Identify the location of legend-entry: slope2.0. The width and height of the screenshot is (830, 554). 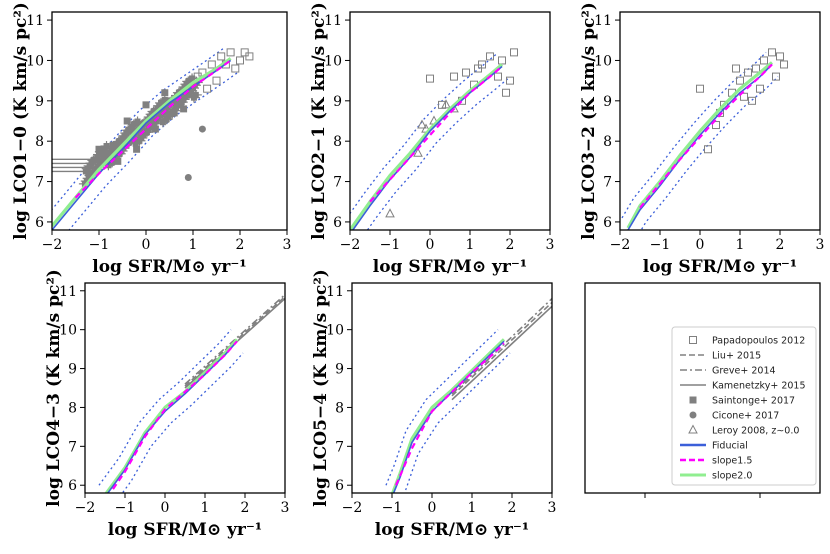
(716, 476).